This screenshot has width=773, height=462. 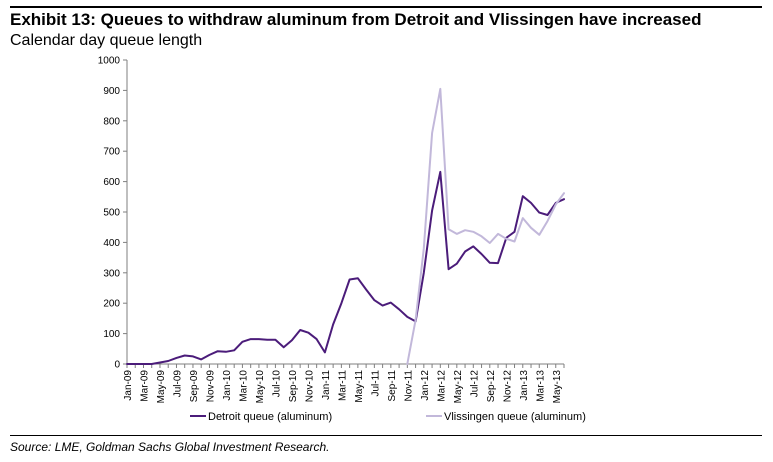 I want to click on series-line-vlissingen, so click(x=485, y=226).